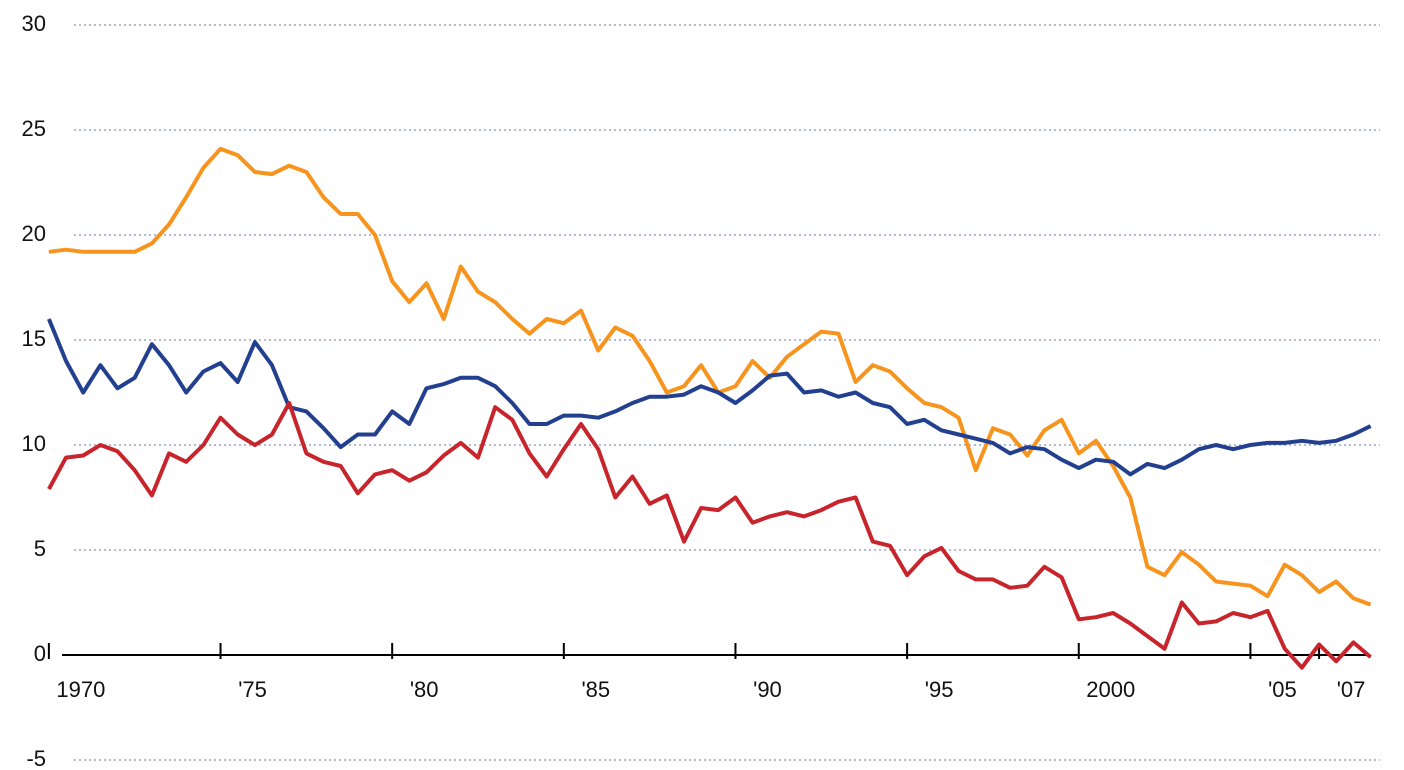 This screenshot has width=1404, height=770. Describe the element at coordinates (80, 689) in the screenshot. I see `x-tick-label: 1970` at that location.